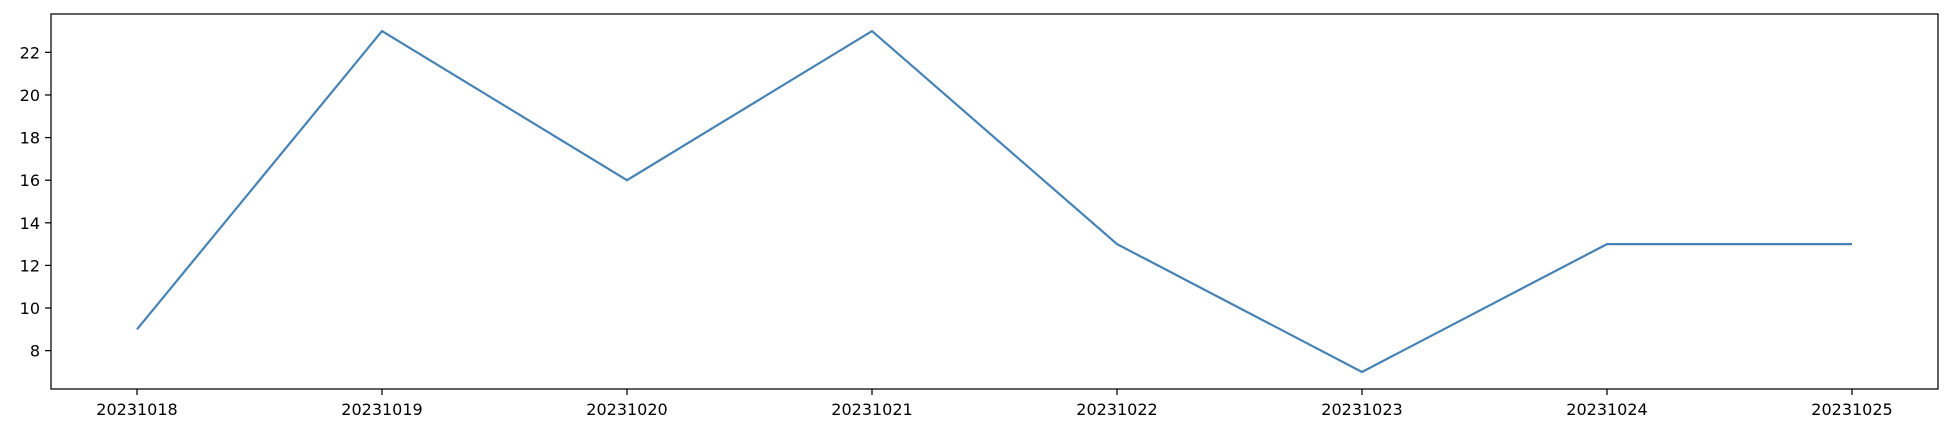  What do you see at coordinates (30, 95) in the screenshot?
I see `y-tick-label: 20` at bounding box center [30, 95].